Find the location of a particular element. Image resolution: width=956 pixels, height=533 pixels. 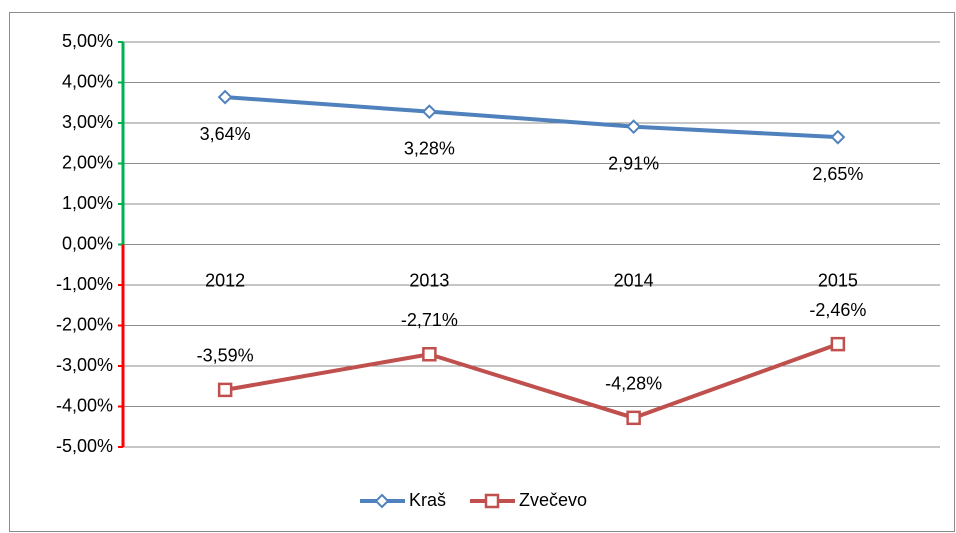

data-label: 2,65% is located at coordinates (837, 174).